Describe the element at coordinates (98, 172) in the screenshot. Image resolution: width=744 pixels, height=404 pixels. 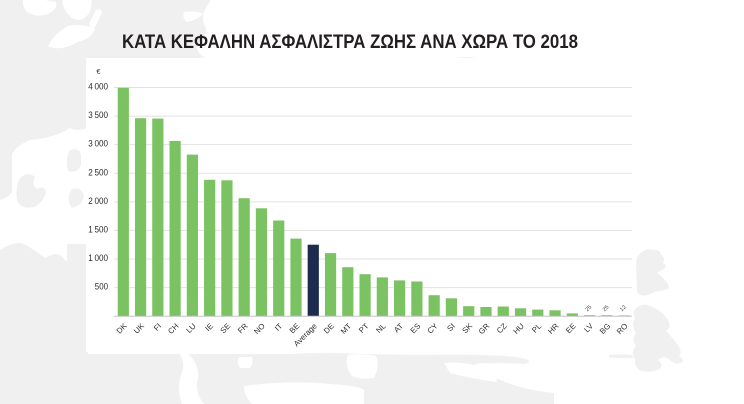
I see `svg-text: 2 500` at that location.